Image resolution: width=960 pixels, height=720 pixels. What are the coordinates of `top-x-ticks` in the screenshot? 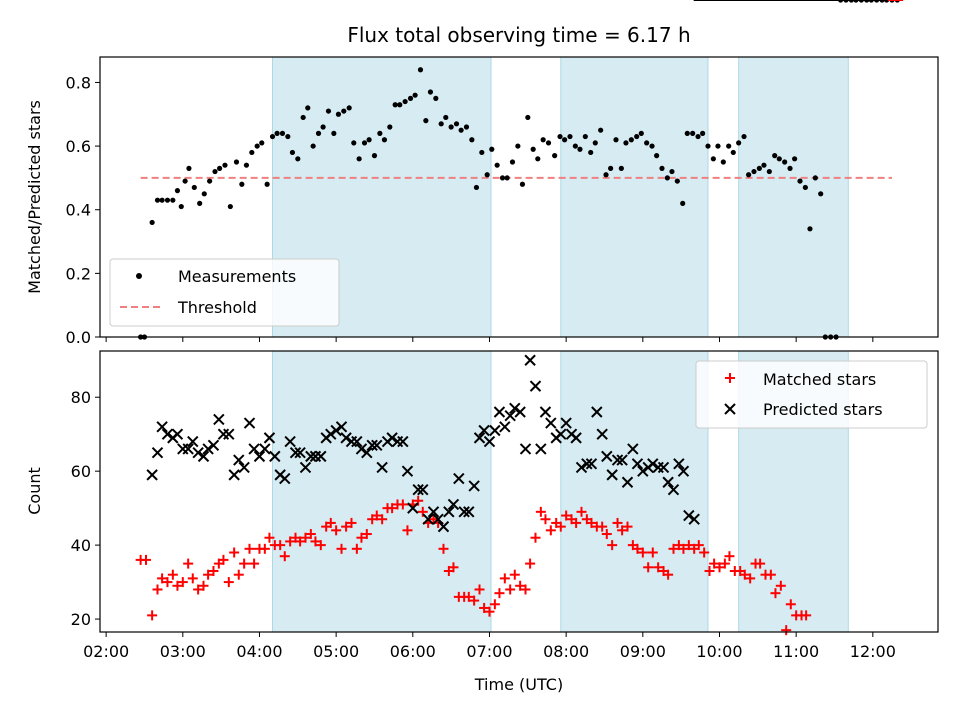 It's located at (489, 339).